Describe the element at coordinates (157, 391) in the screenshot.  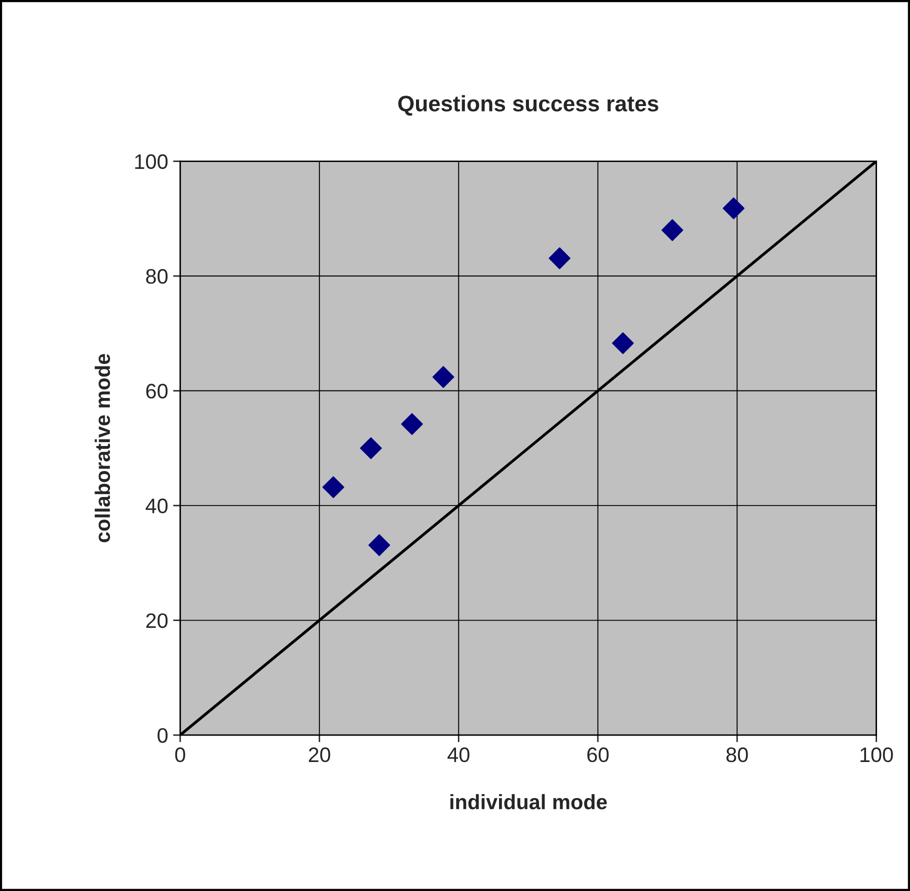
I see `y-tick-label: 60` at that location.